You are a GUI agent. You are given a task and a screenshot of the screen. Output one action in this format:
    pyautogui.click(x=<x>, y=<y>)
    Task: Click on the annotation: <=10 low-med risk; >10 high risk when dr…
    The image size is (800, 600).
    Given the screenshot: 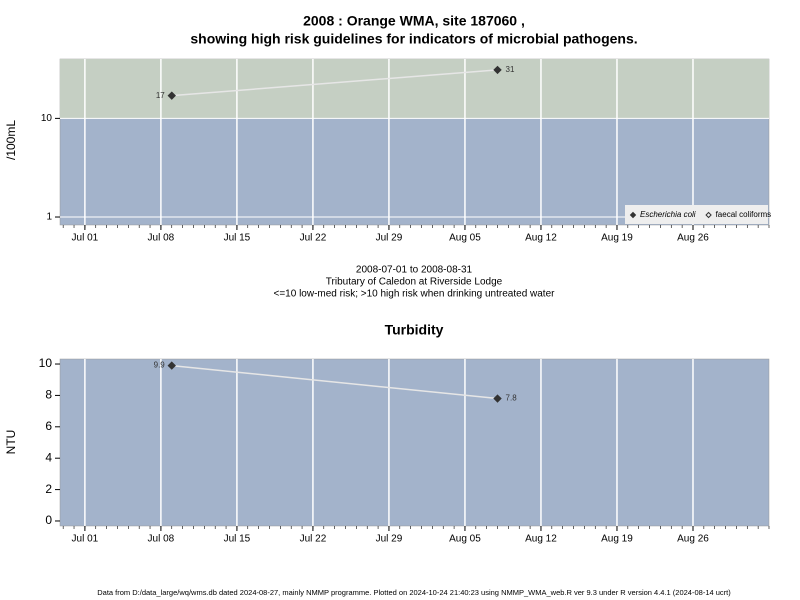 What is the action you would take?
    pyautogui.click(x=415, y=294)
    